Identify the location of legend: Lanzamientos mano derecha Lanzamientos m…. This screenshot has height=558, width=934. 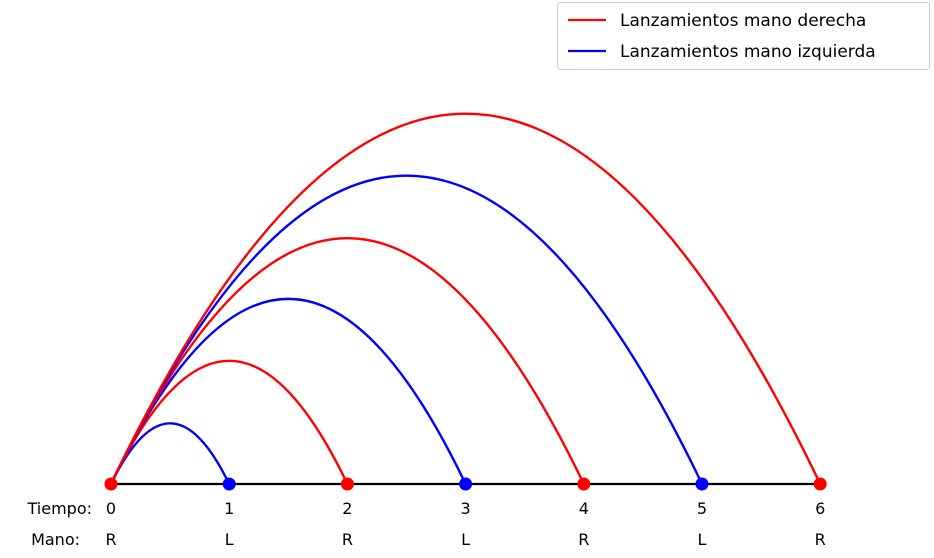
(743, 36).